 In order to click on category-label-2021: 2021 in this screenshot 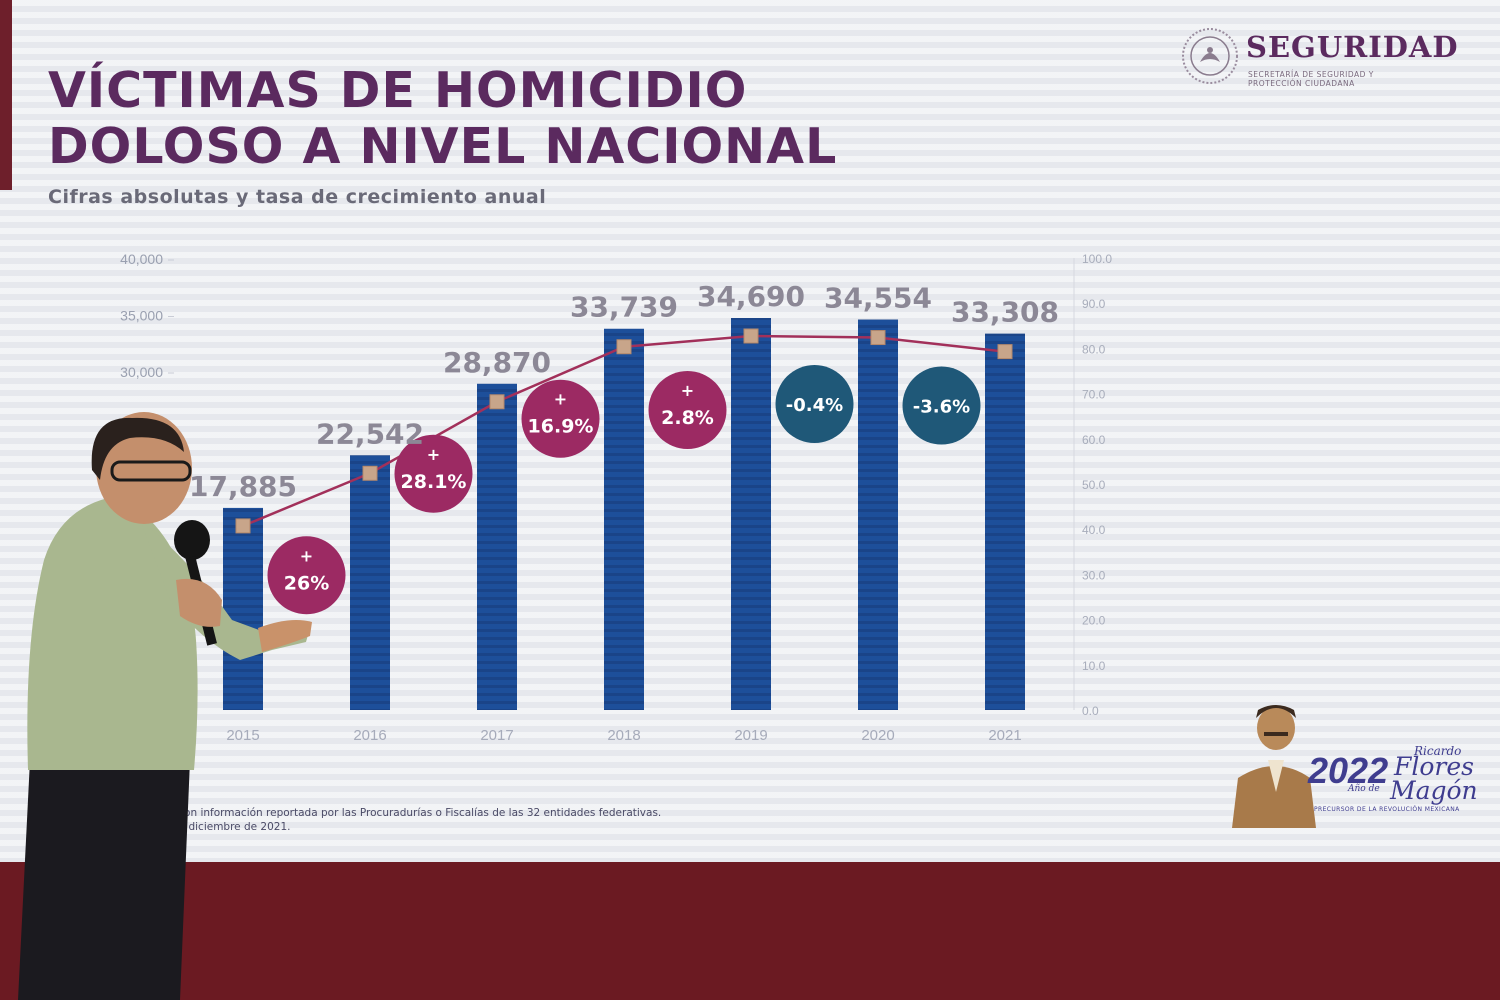, I will do `click(1004, 735)`.